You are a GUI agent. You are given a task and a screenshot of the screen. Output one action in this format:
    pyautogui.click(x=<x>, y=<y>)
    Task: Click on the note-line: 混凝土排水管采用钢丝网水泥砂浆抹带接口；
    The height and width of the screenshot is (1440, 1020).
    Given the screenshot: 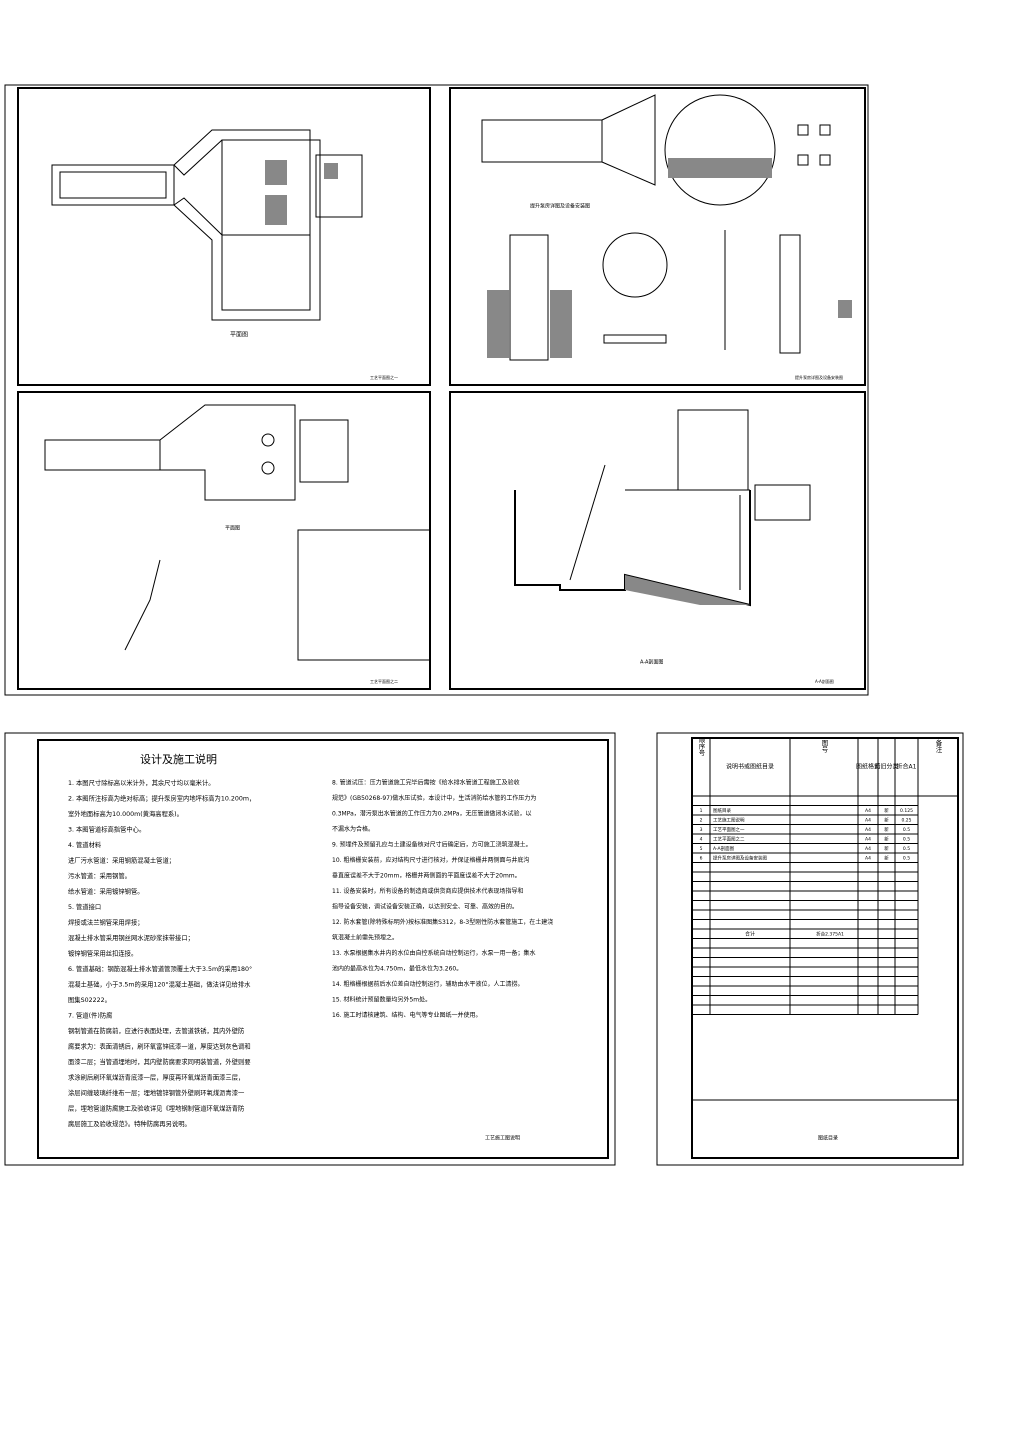 What is the action you would take?
    pyautogui.click(x=131, y=937)
    